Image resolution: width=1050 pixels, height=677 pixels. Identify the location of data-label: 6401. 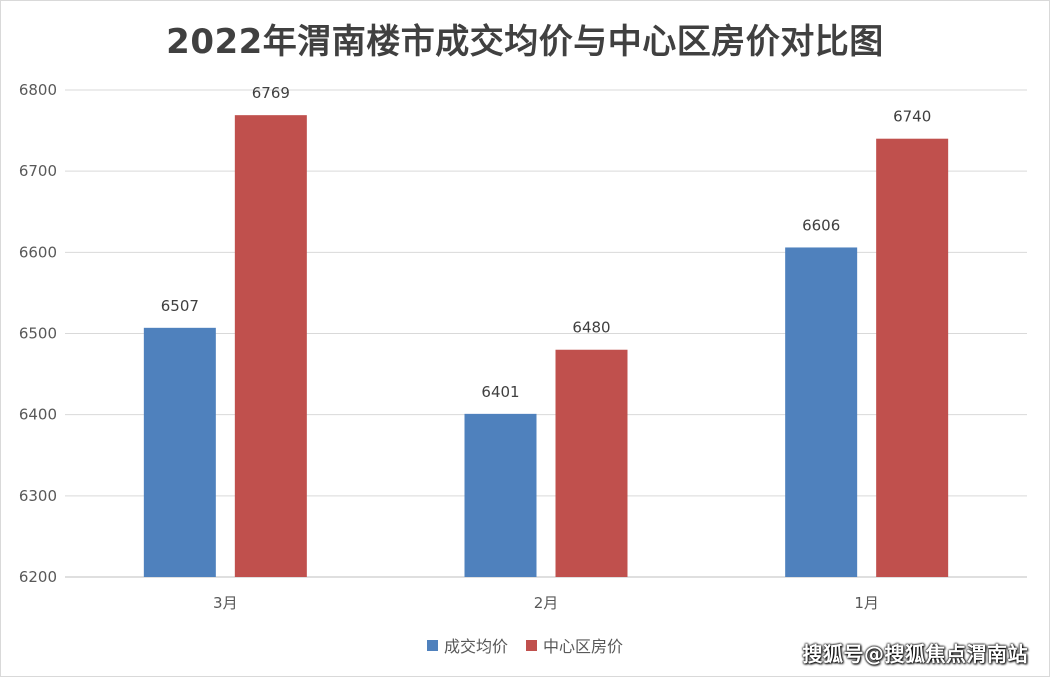
(500, 392).